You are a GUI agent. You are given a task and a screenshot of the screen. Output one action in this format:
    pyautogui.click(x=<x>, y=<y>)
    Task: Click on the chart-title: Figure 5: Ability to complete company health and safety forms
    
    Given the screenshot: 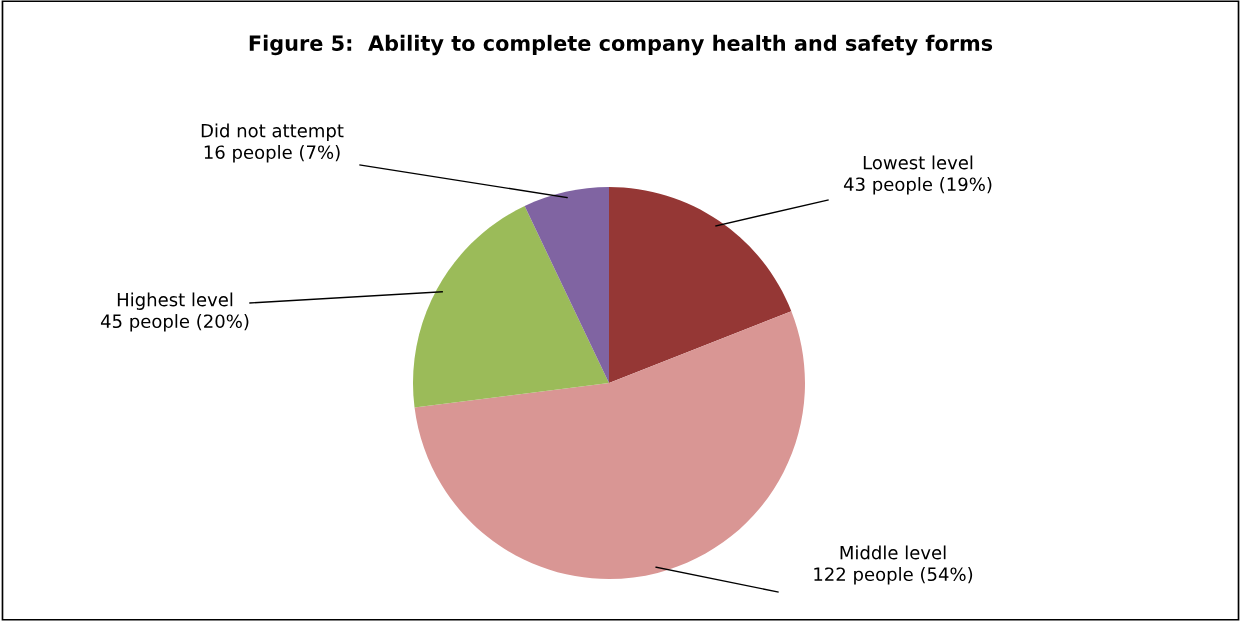 What is the action you would take?
    pyautogui.click(x=621, y=45)
    